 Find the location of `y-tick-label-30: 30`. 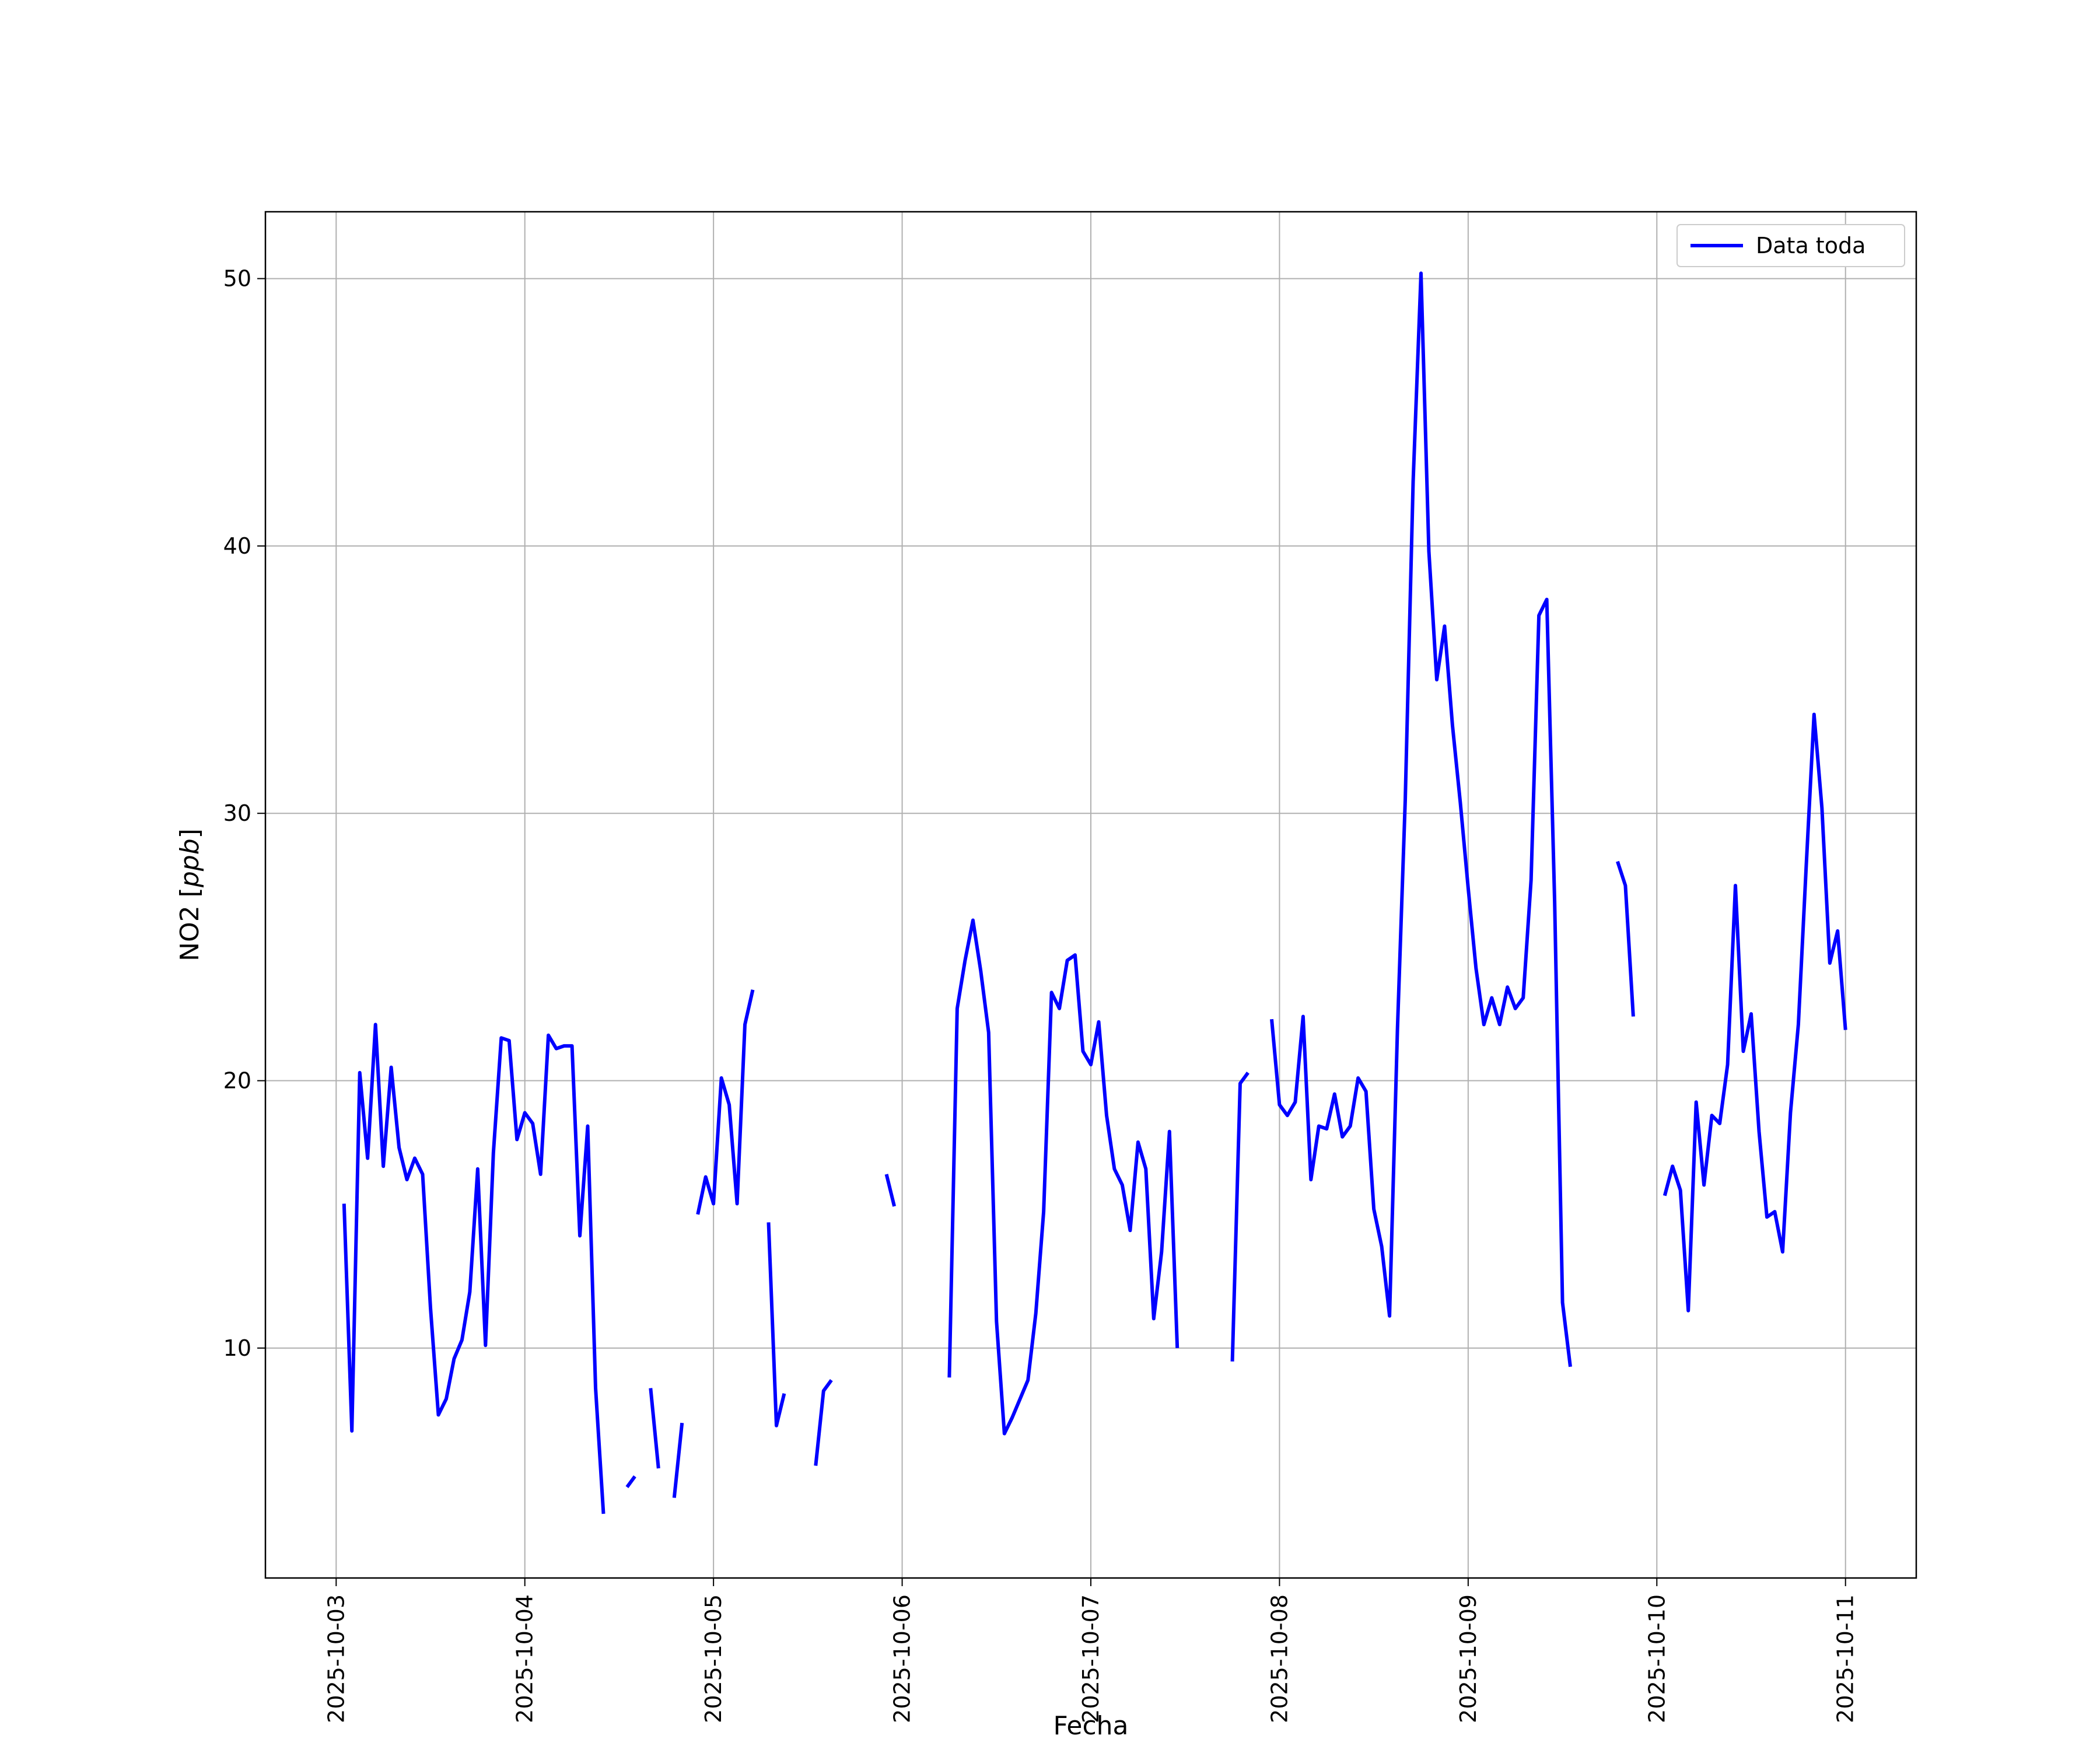

y-tick-label-30: 30 is located at coordinates (237, 813).